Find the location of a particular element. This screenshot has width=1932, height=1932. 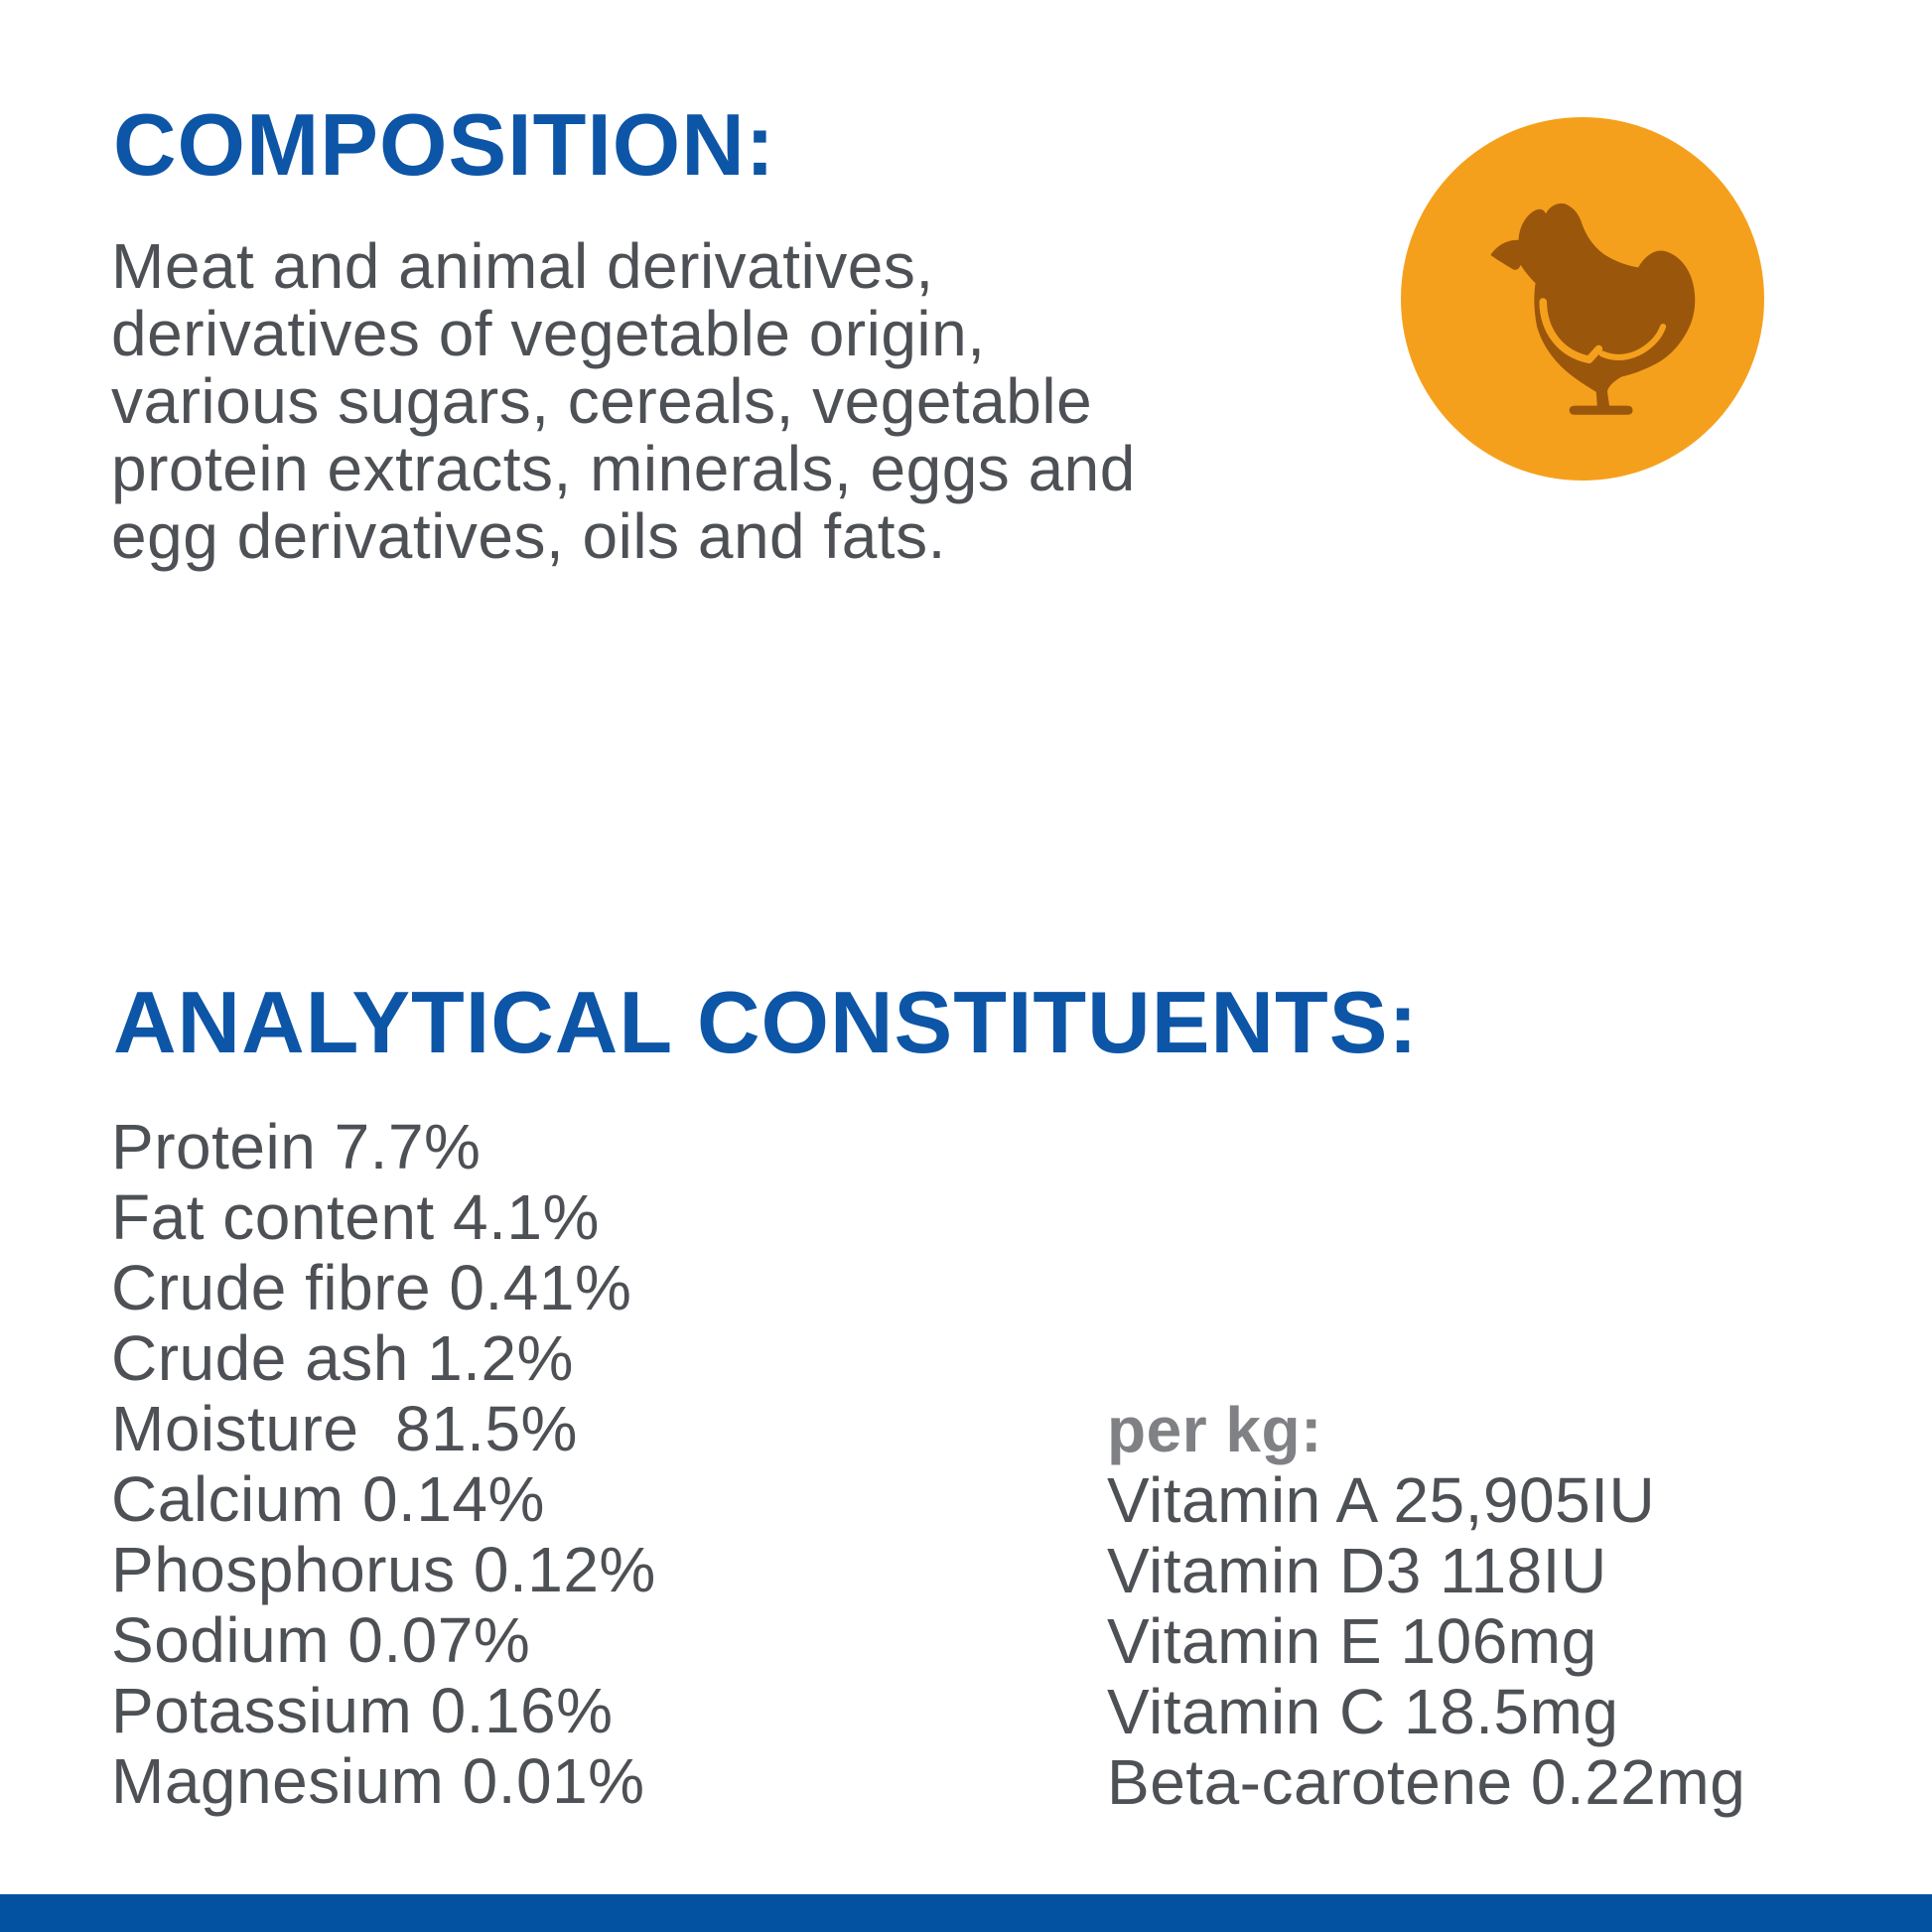

per-kg-line: Vitamin E 106mg is located at coordinates (1352, 1641).